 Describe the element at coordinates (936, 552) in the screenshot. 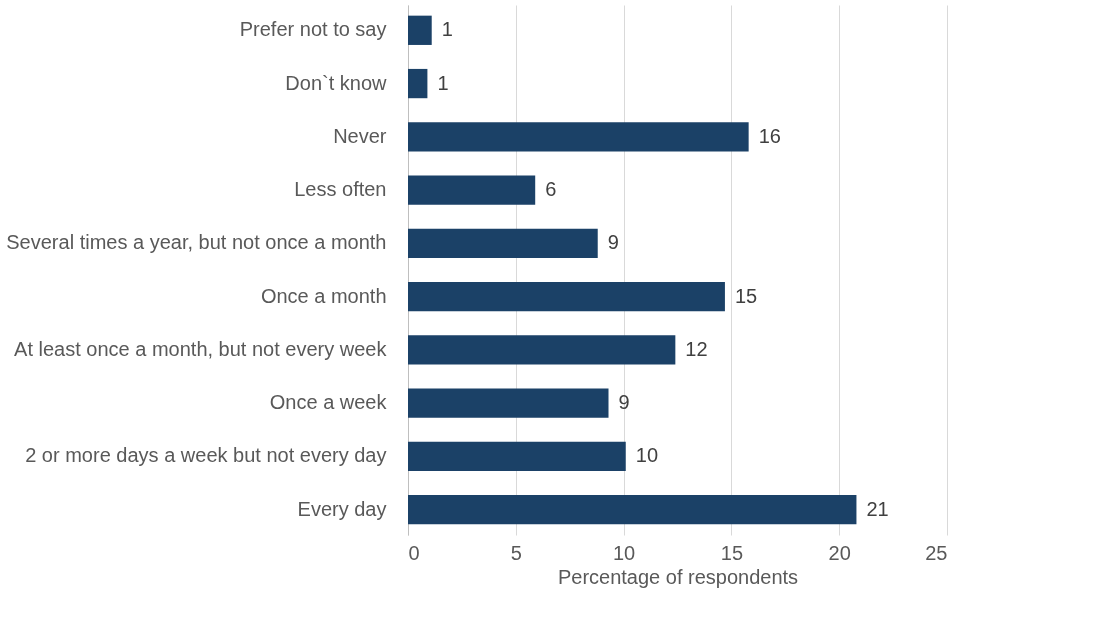

I see `x-tick-label: 25` at that location.